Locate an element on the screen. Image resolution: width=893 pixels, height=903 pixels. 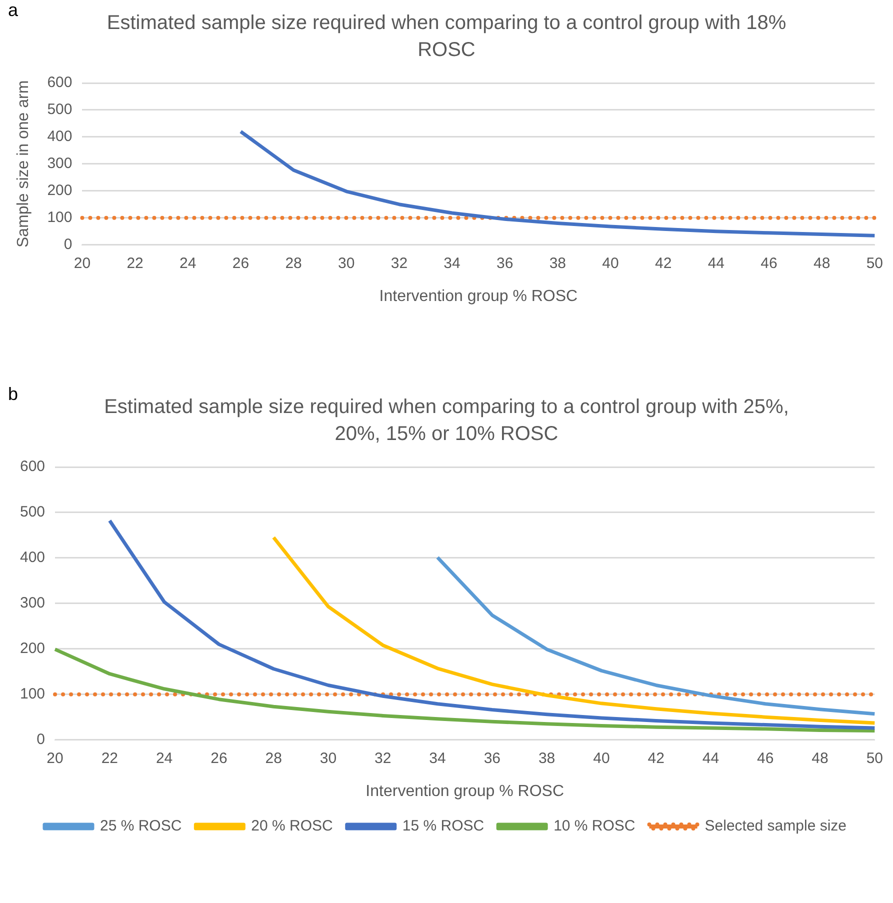
text: b is located at coordinates (13, 394).